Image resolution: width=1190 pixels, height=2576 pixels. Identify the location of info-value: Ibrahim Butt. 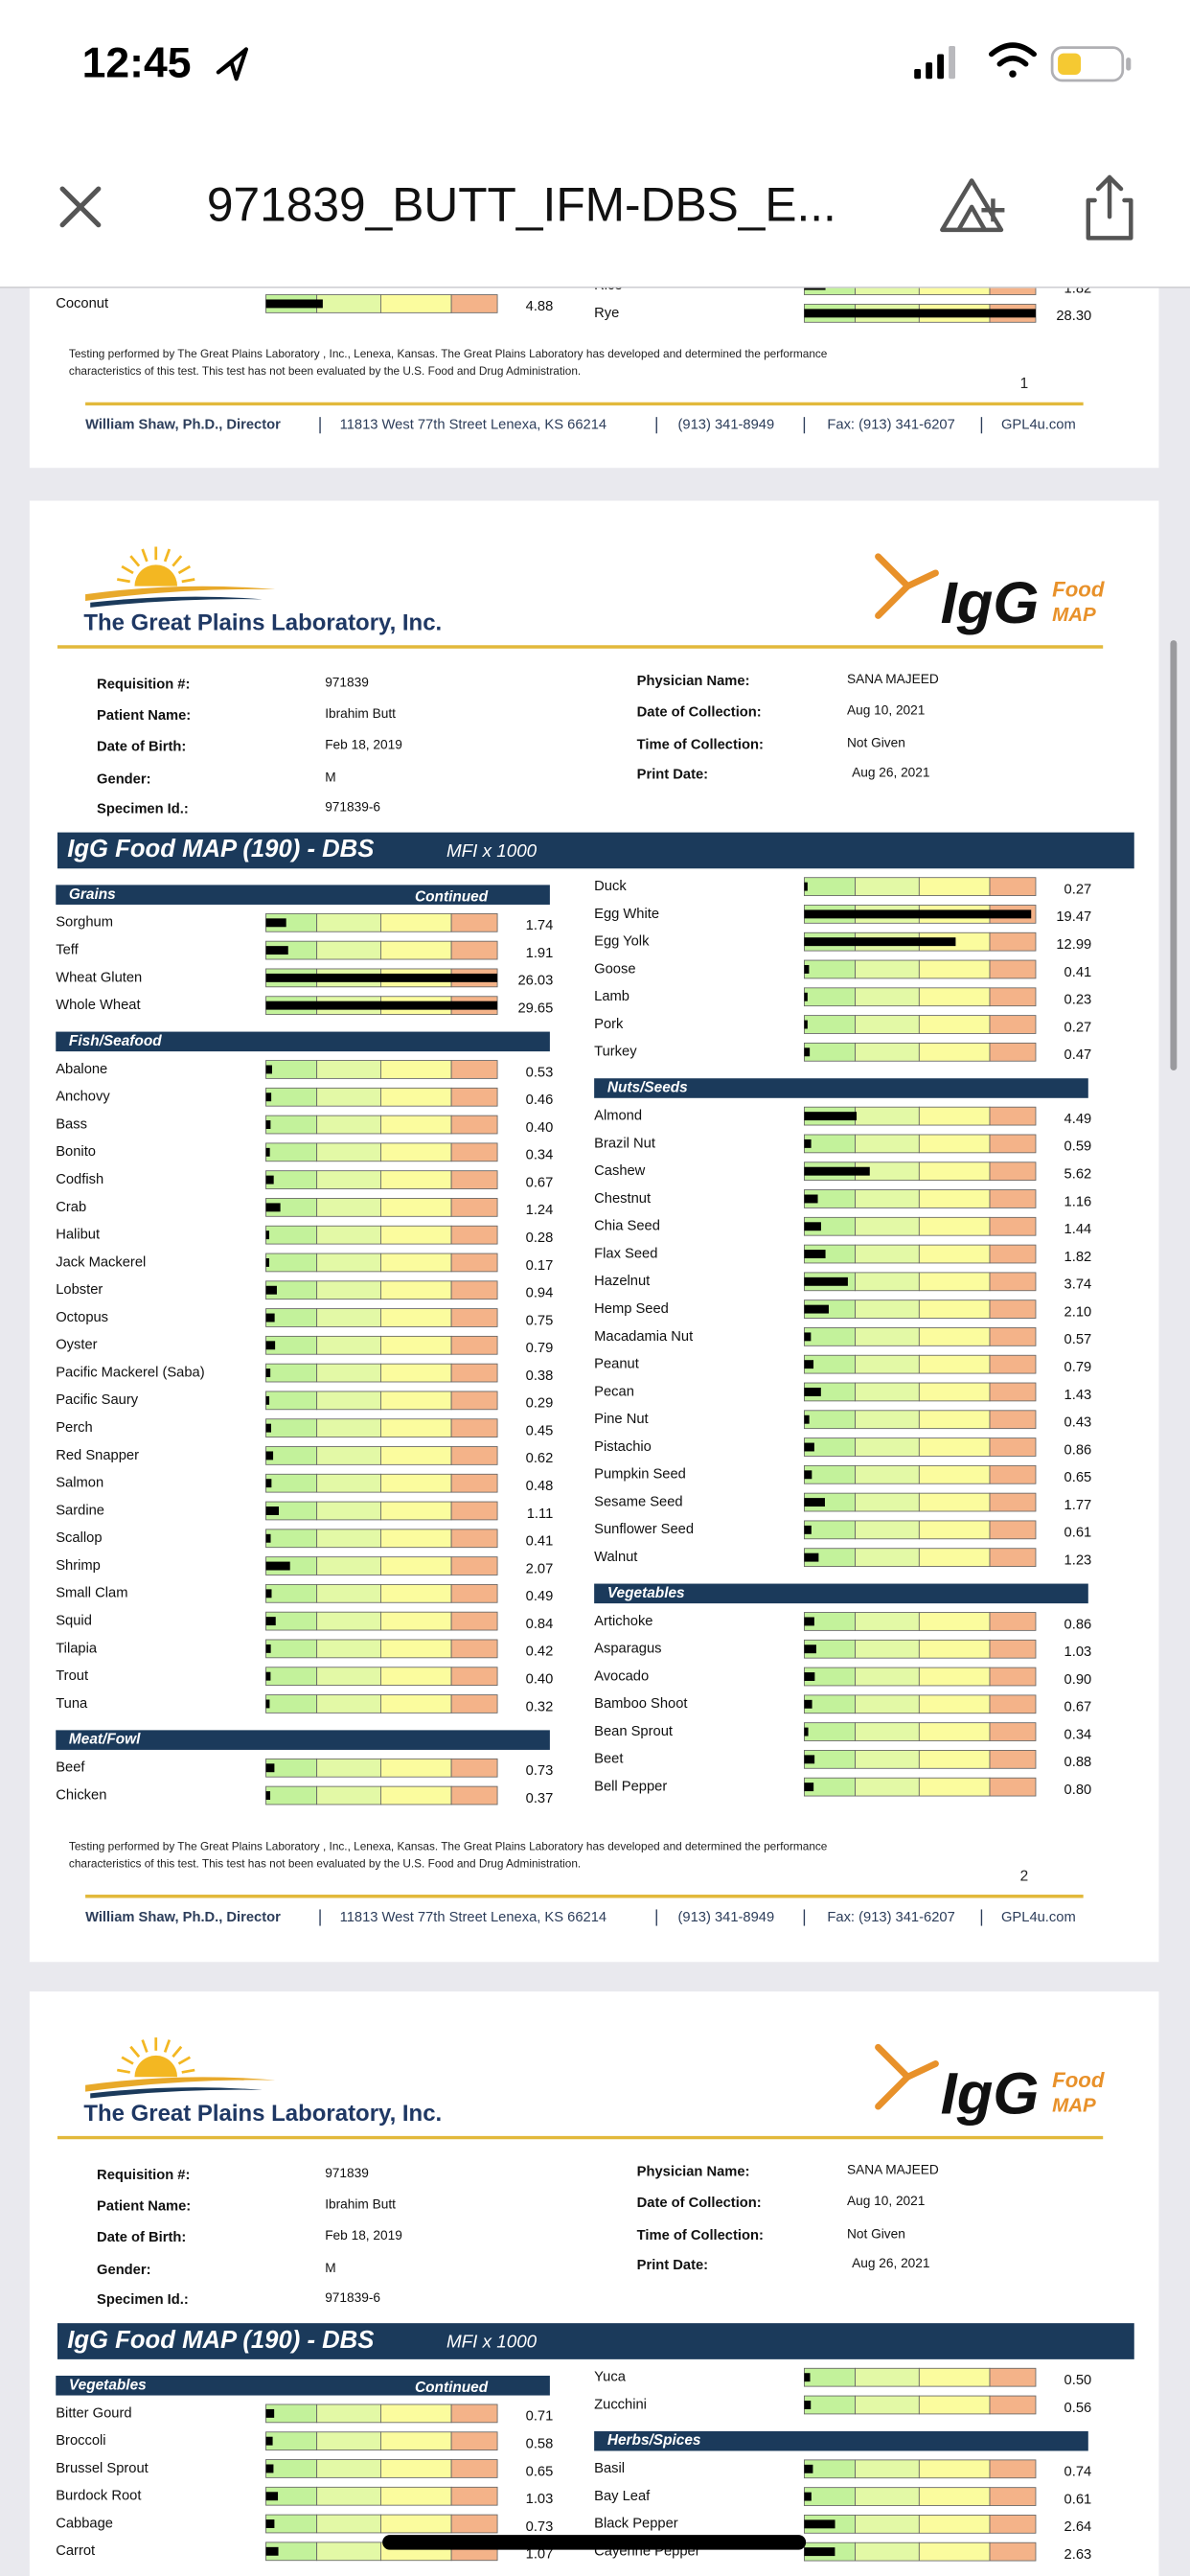
(360, 713).